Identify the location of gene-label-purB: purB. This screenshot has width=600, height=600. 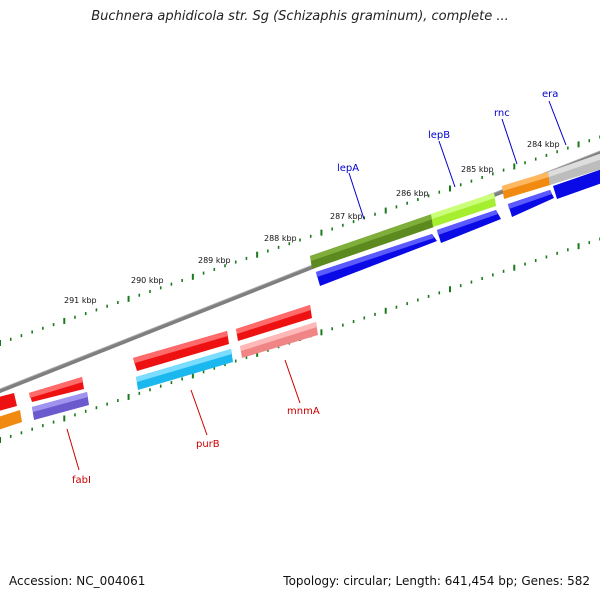
(208, 444).